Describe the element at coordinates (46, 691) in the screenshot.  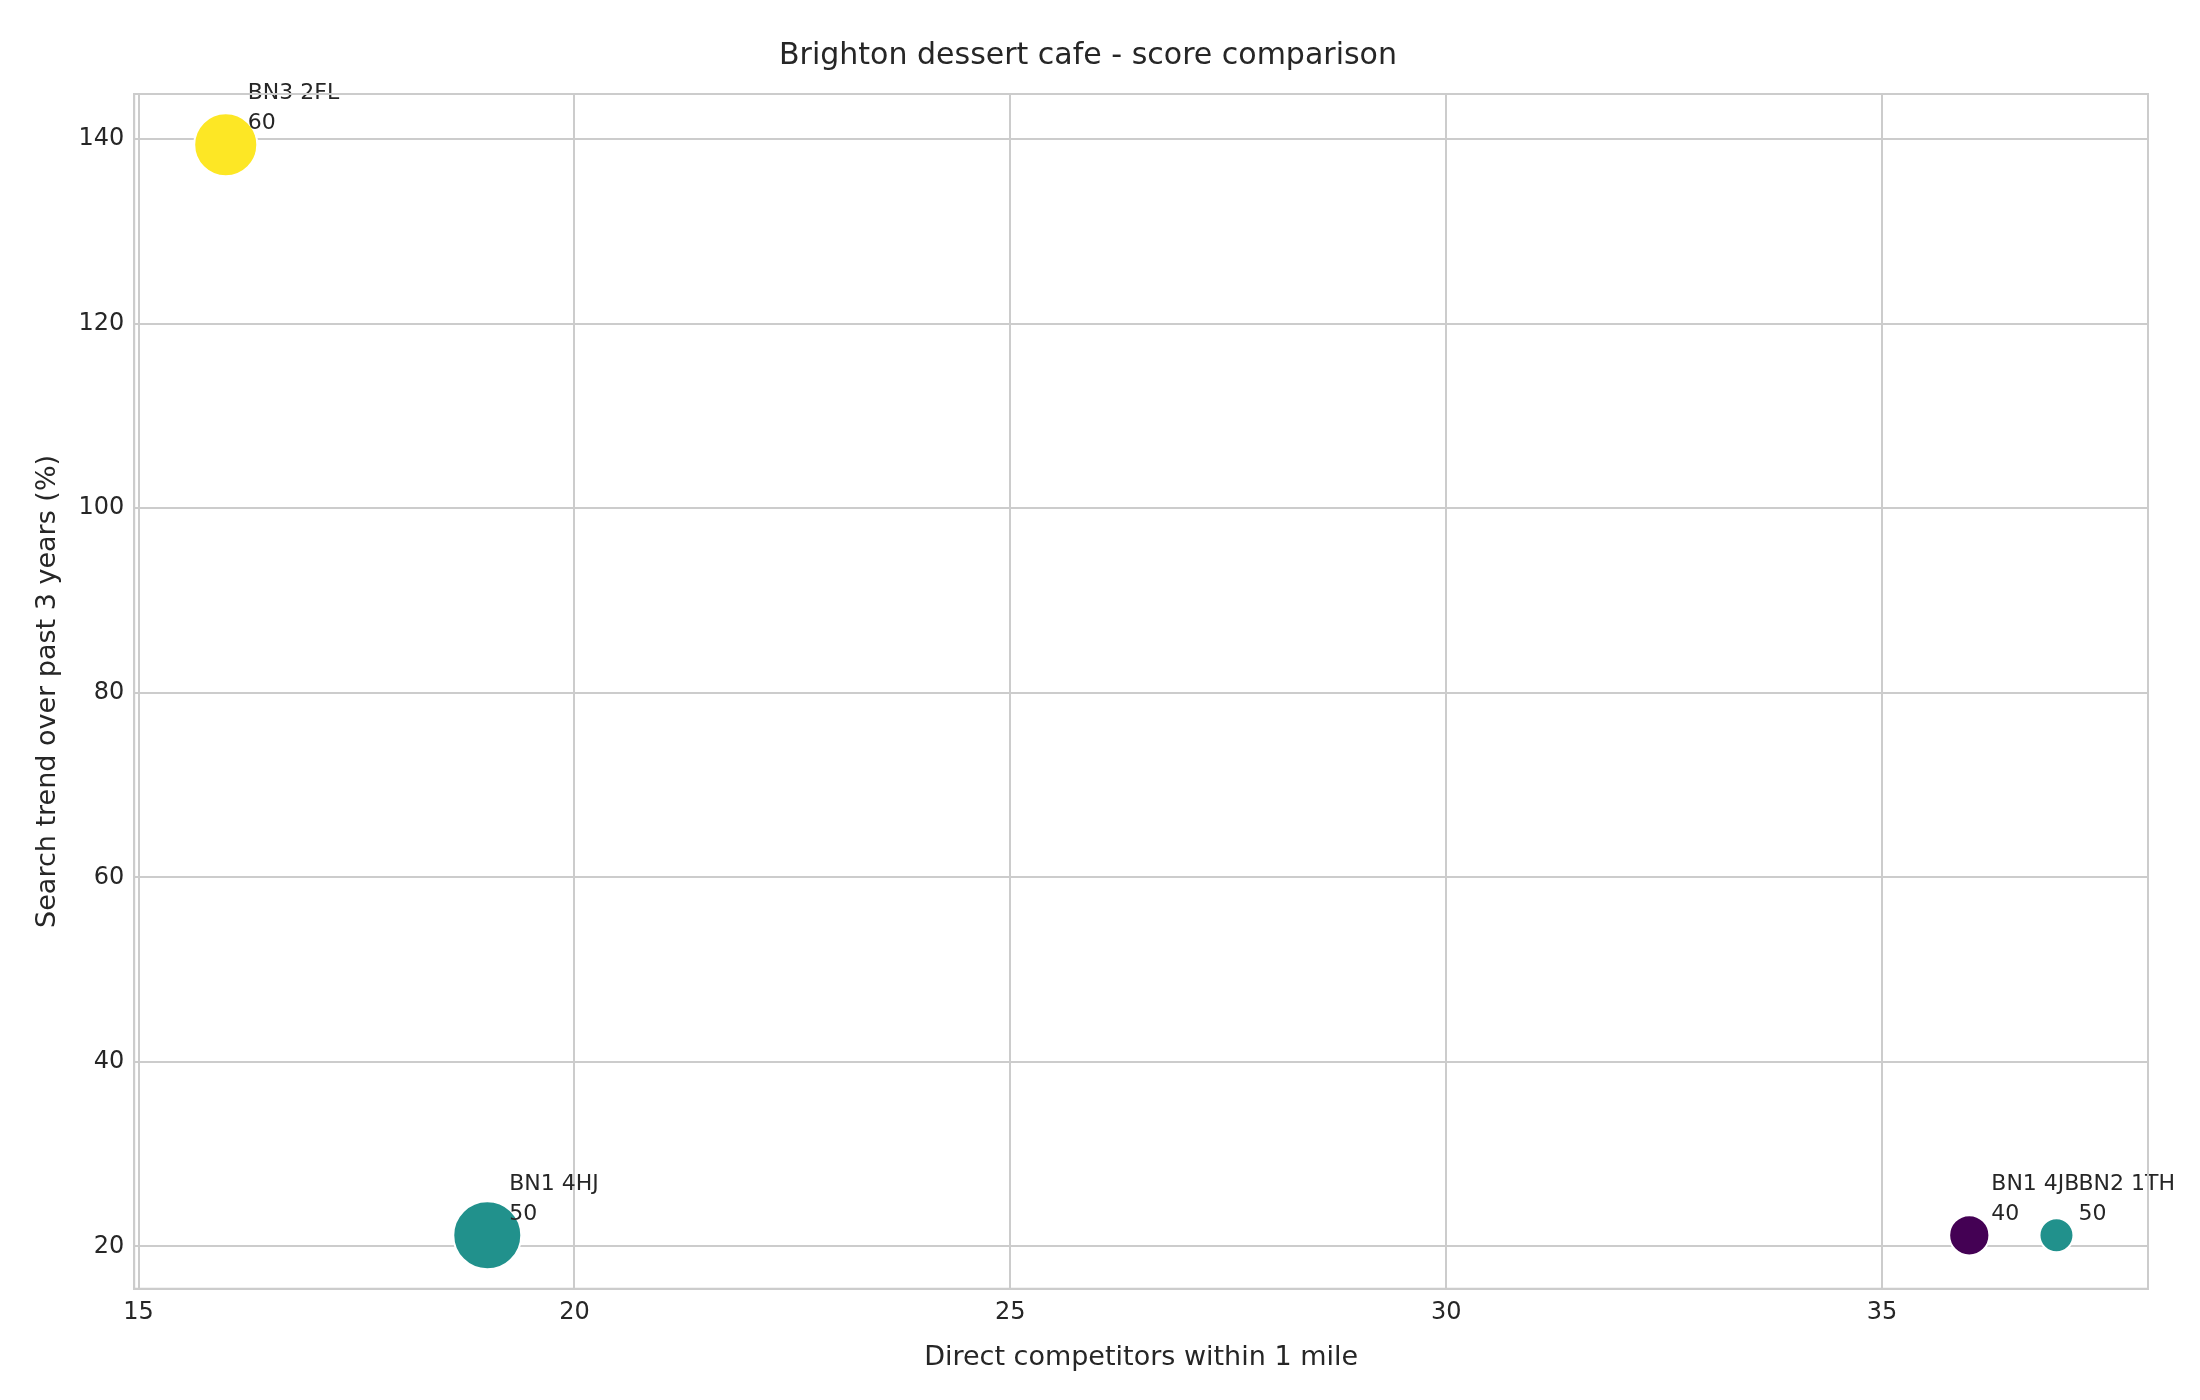
I see `y-axis-title: Search trend over past 3 years (%)` at that location.